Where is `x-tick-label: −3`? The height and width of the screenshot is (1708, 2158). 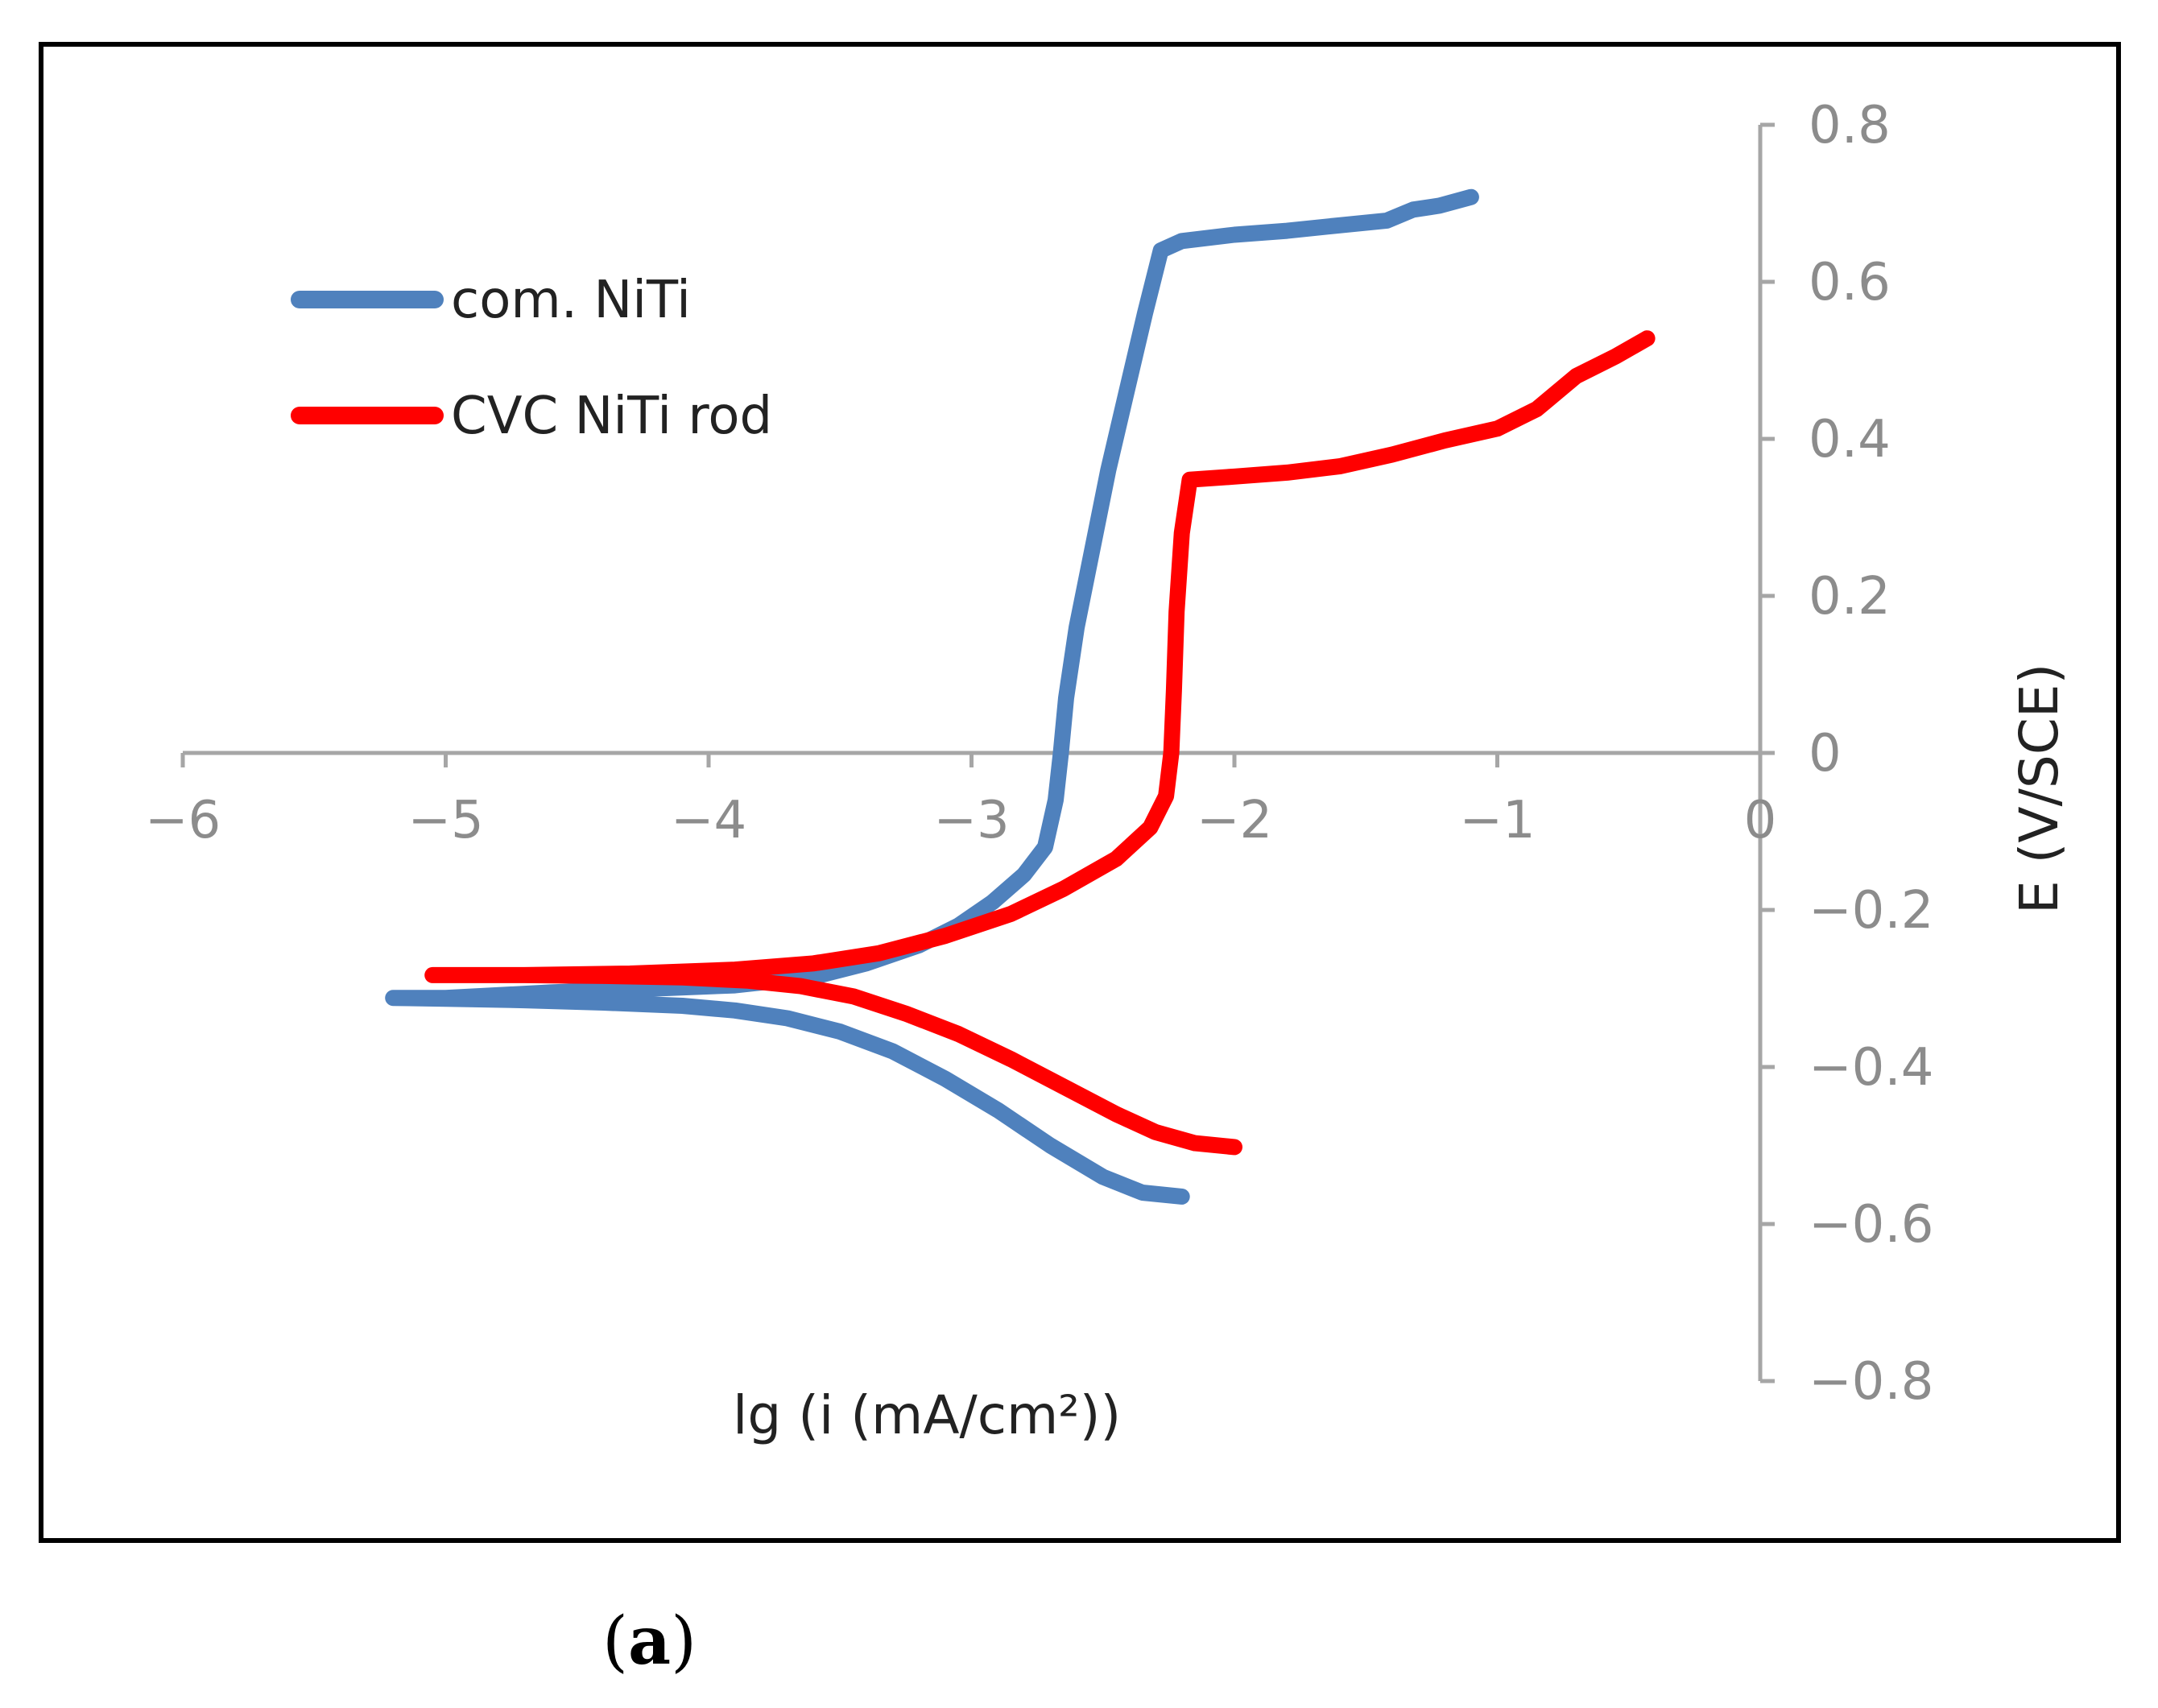 x-tick-label: −3 is located at coordinates (971, 820).